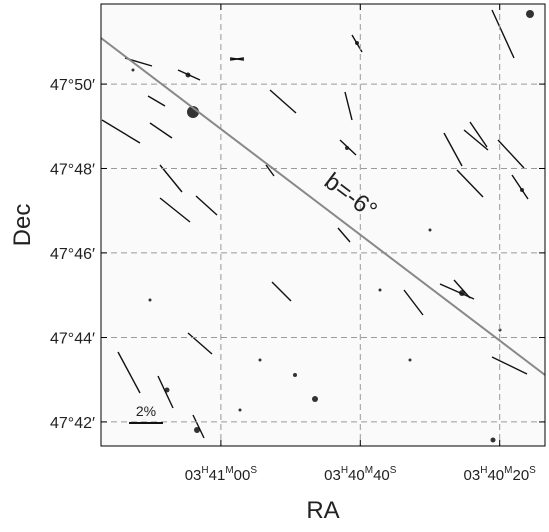 The width and height of the screenshot is (549, 532). What do you see at coordinates (360, 474) in the screenshot?
I see `x-tick-label: 03H40M40S` at bounding box center [360, 474].